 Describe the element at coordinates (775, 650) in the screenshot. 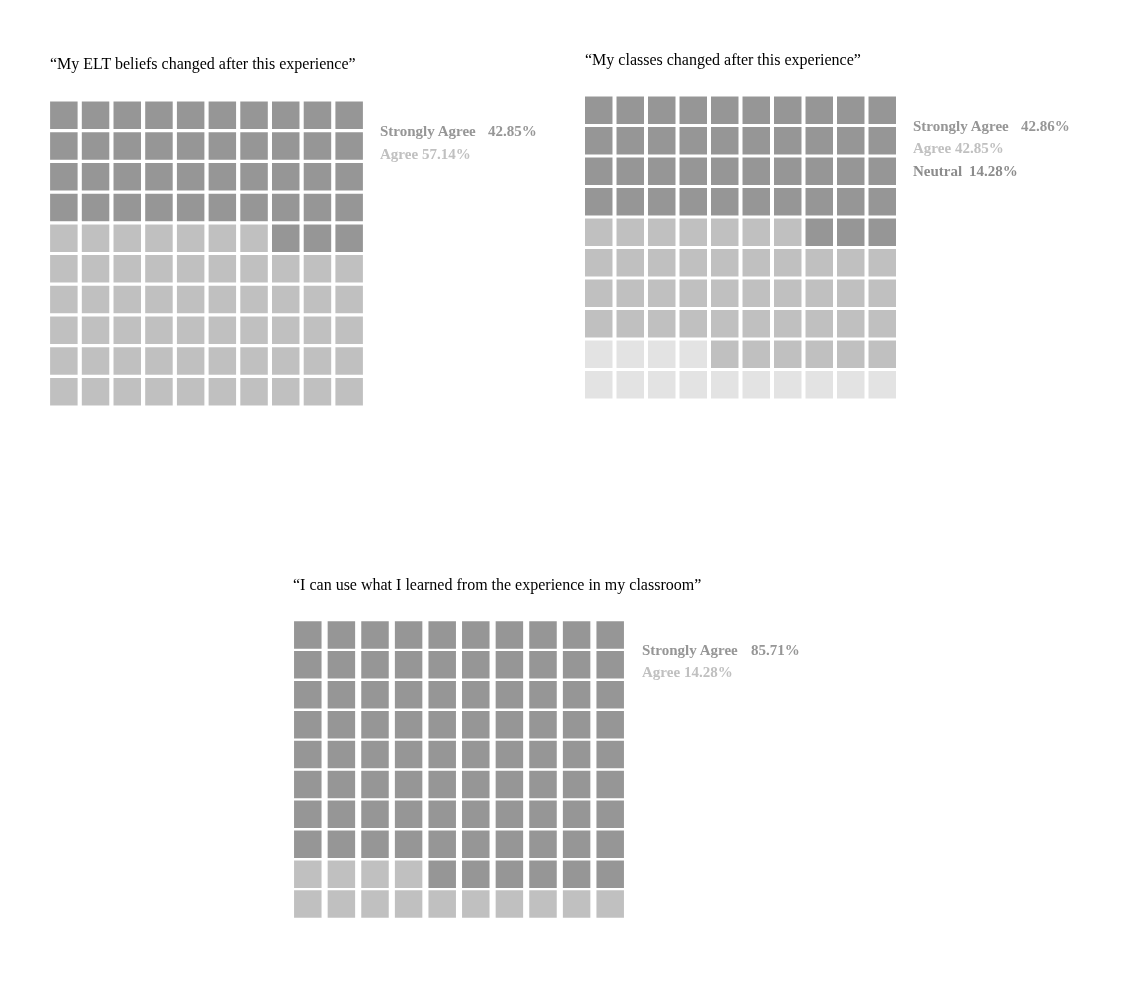

I see `data-label: 85.71%` at that location.